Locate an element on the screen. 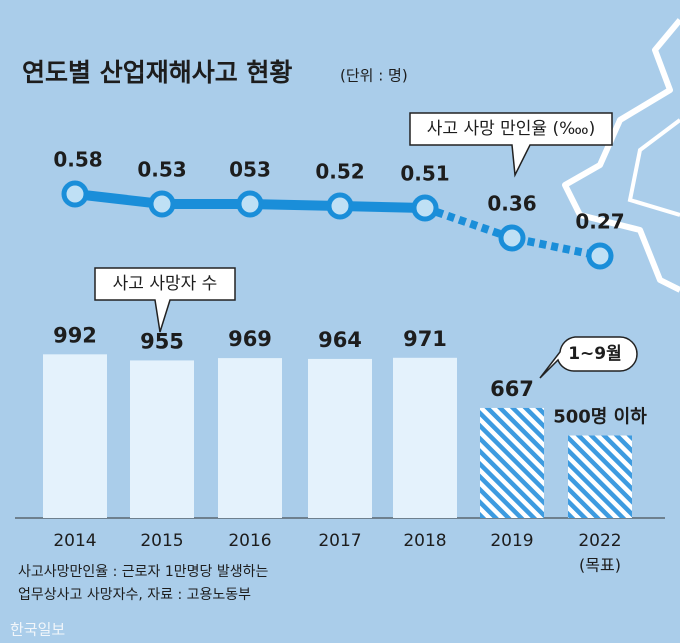 This screenshot has height=643, width=680. line-value-label: 0.52 is located at coordinates (339, 172).